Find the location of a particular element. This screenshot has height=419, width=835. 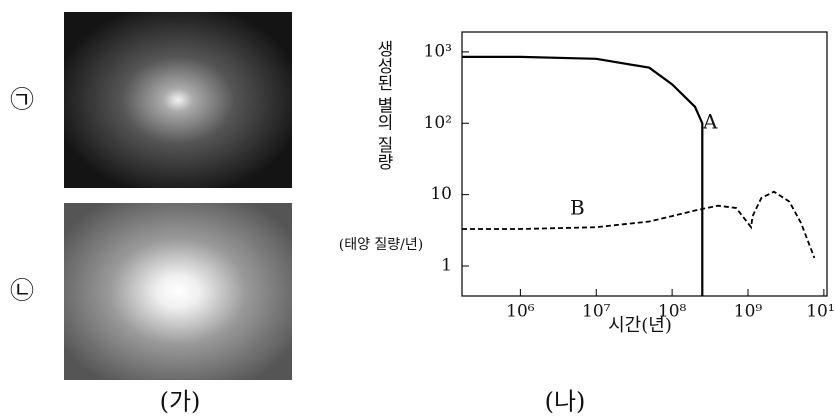

caption: (나) is located at coordinates (565, 402).